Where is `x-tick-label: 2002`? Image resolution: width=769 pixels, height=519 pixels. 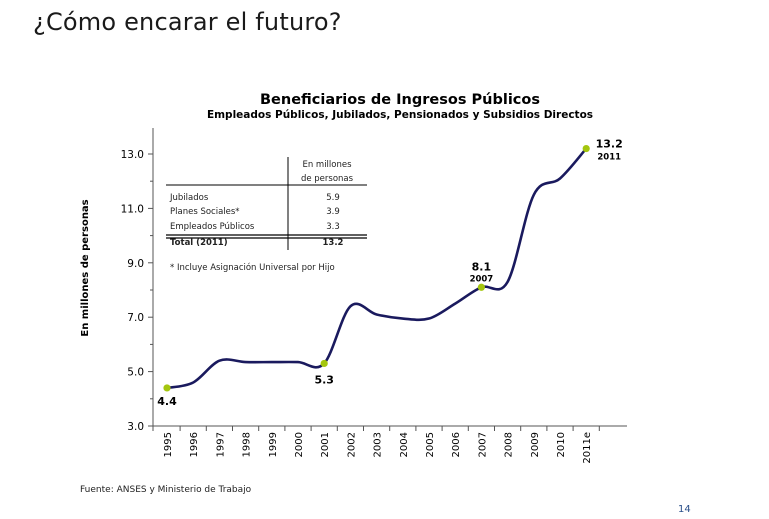
x-tick-label: 2002 is located at coordinates (351, 444).